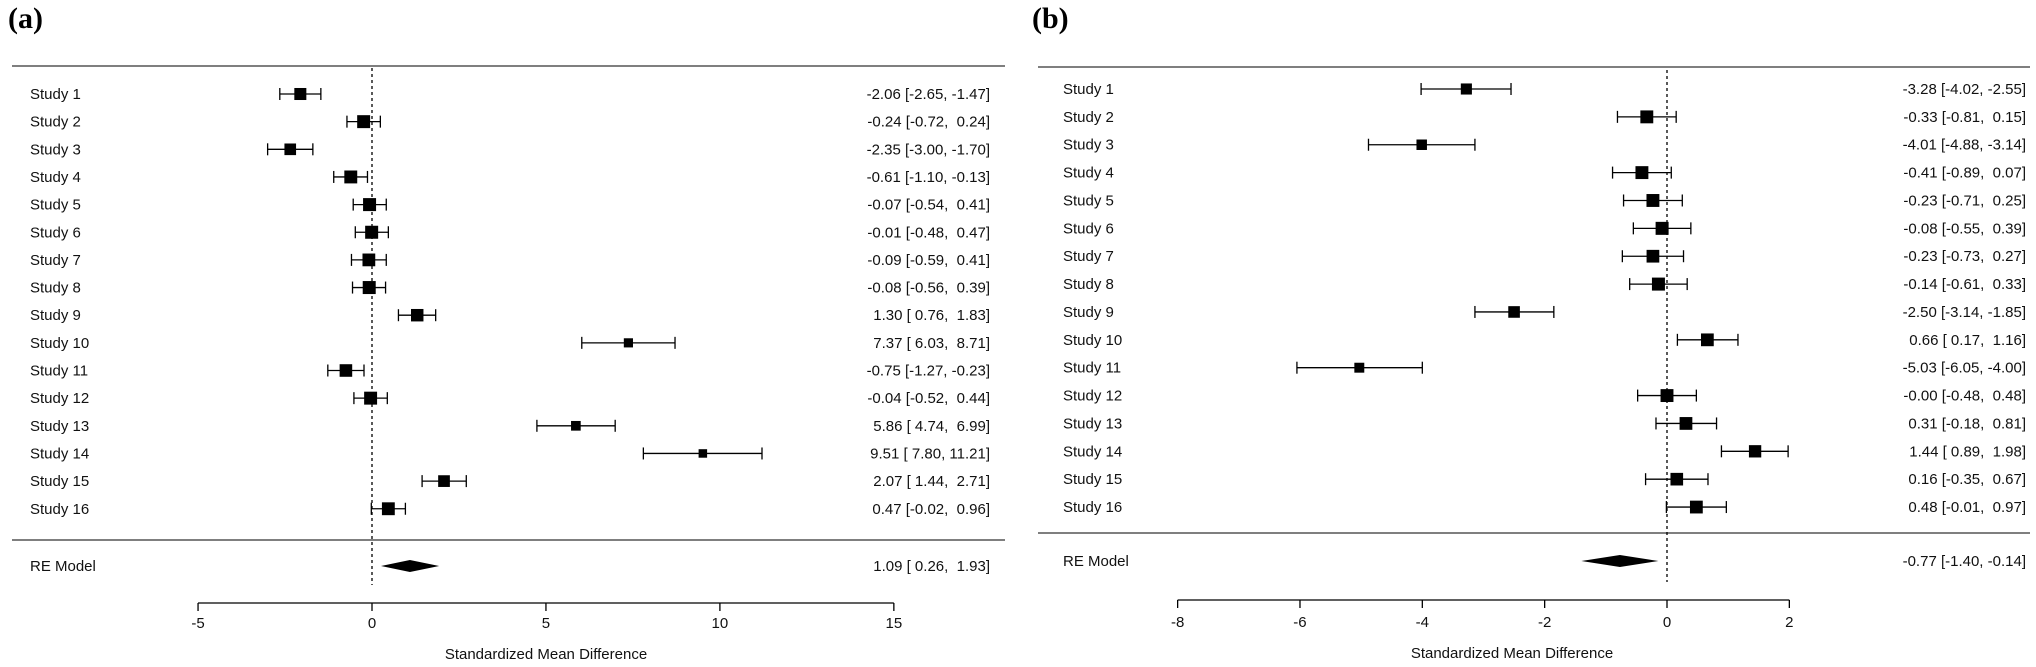 The image size is (2036, 667). What do you see at coordinates (930, 453) in the screenshot?
I see `effect-estimate-label: 9.51 [ 7.80, 11.21]` at bounding box center [930, 453].